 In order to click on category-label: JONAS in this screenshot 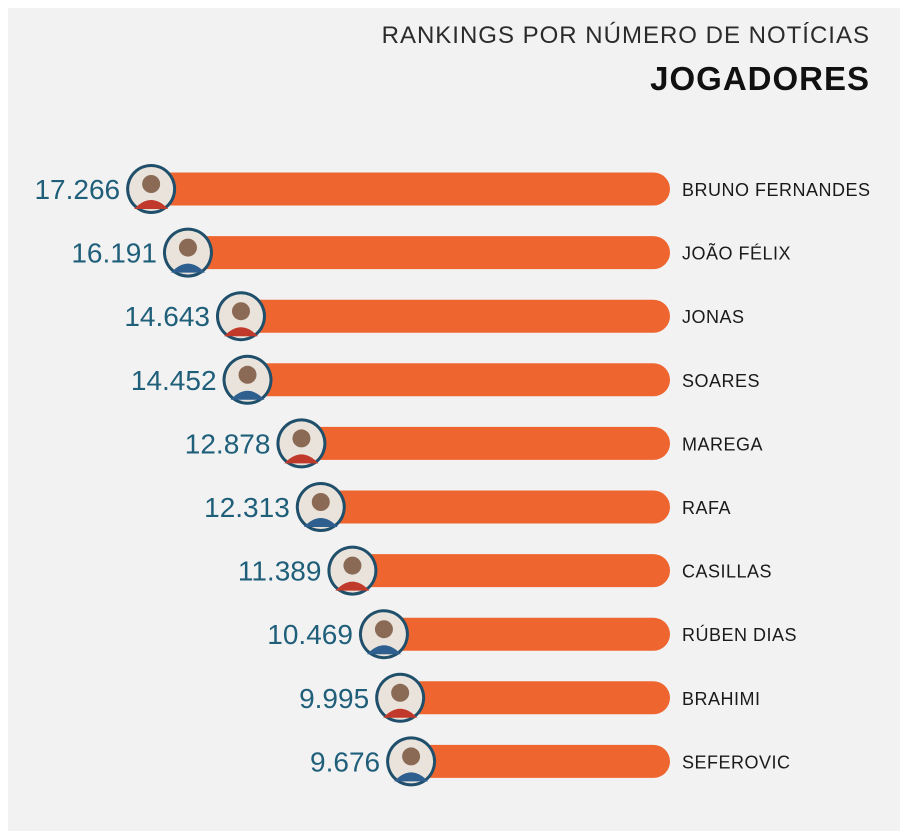, I will do `click(713, 317)`.